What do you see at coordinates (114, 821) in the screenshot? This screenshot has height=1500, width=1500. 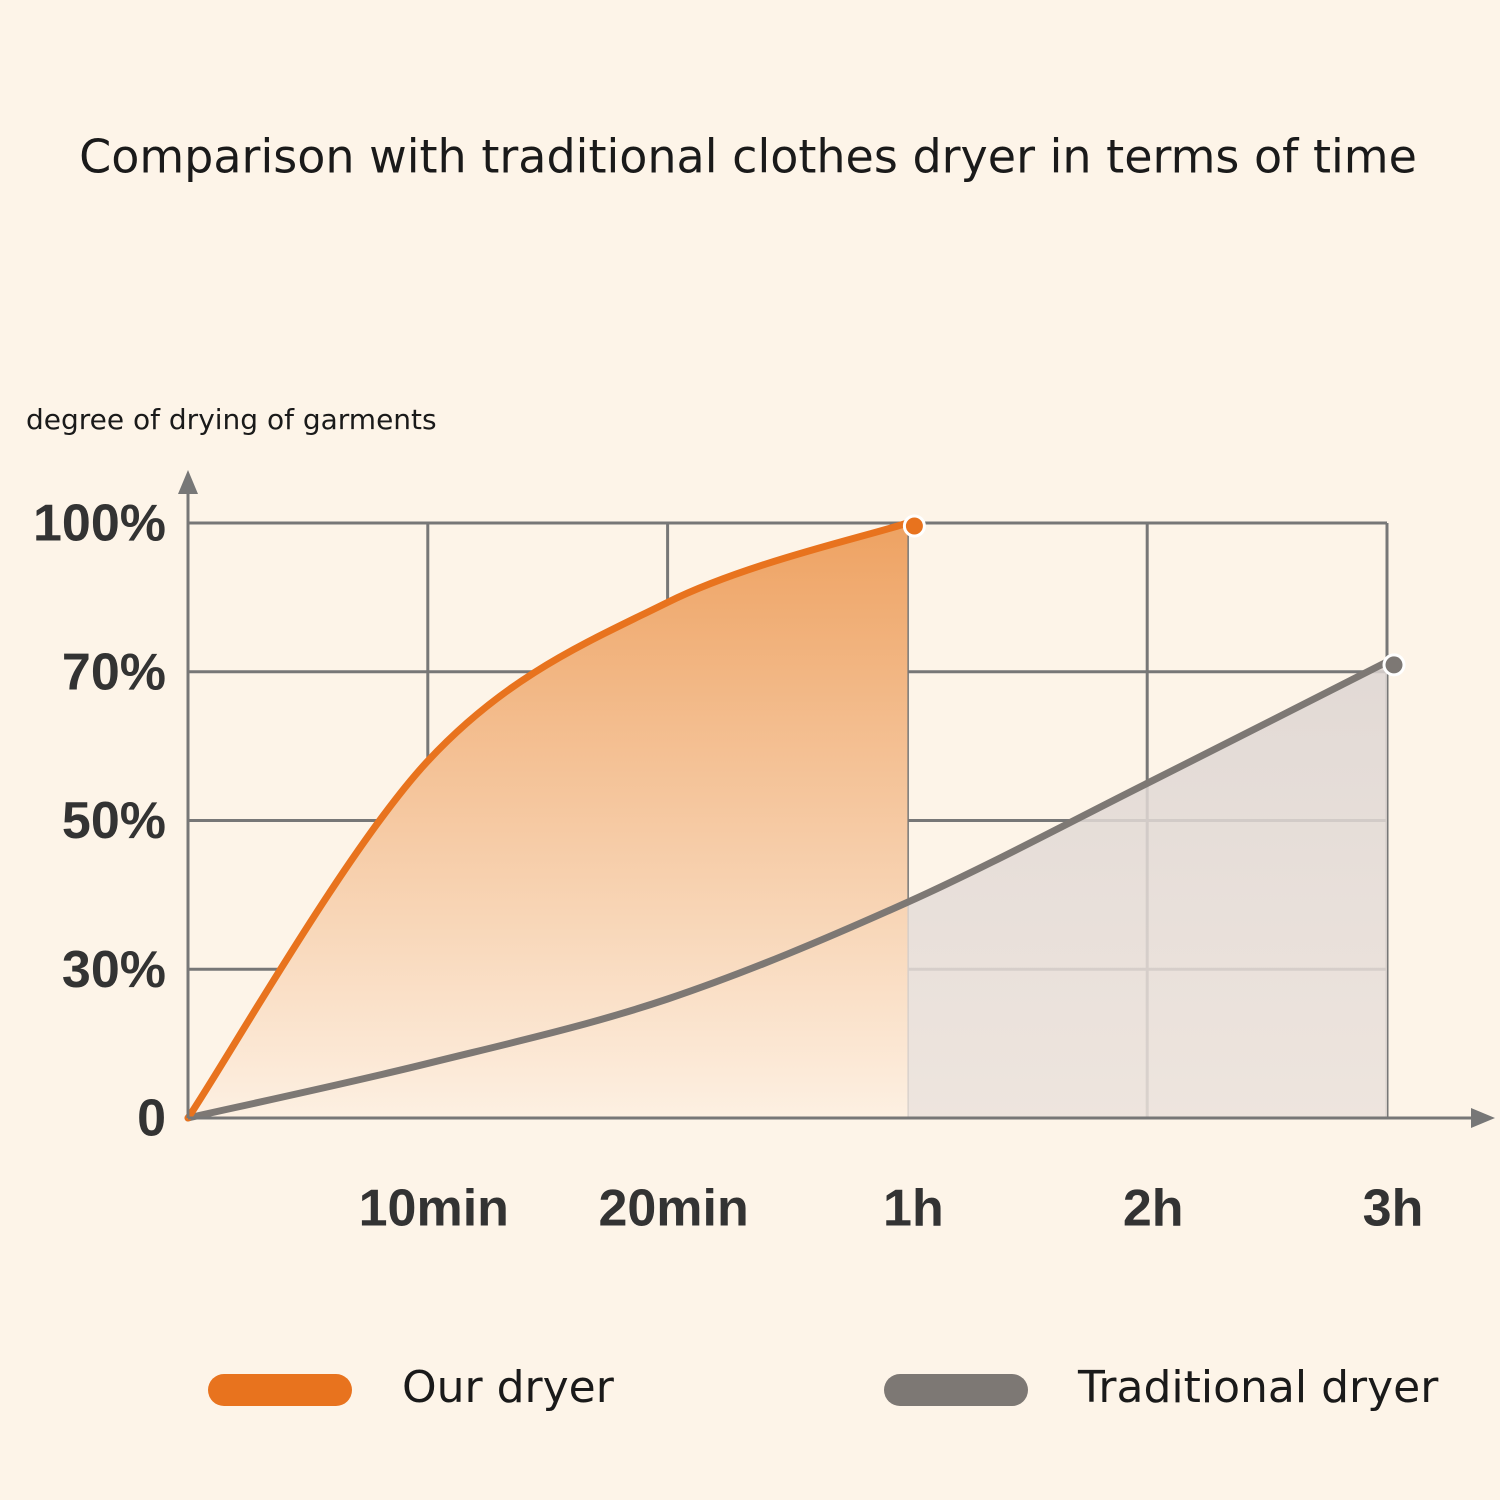 I see `y-tick-label: 50%` at bounding box center [114, 821].